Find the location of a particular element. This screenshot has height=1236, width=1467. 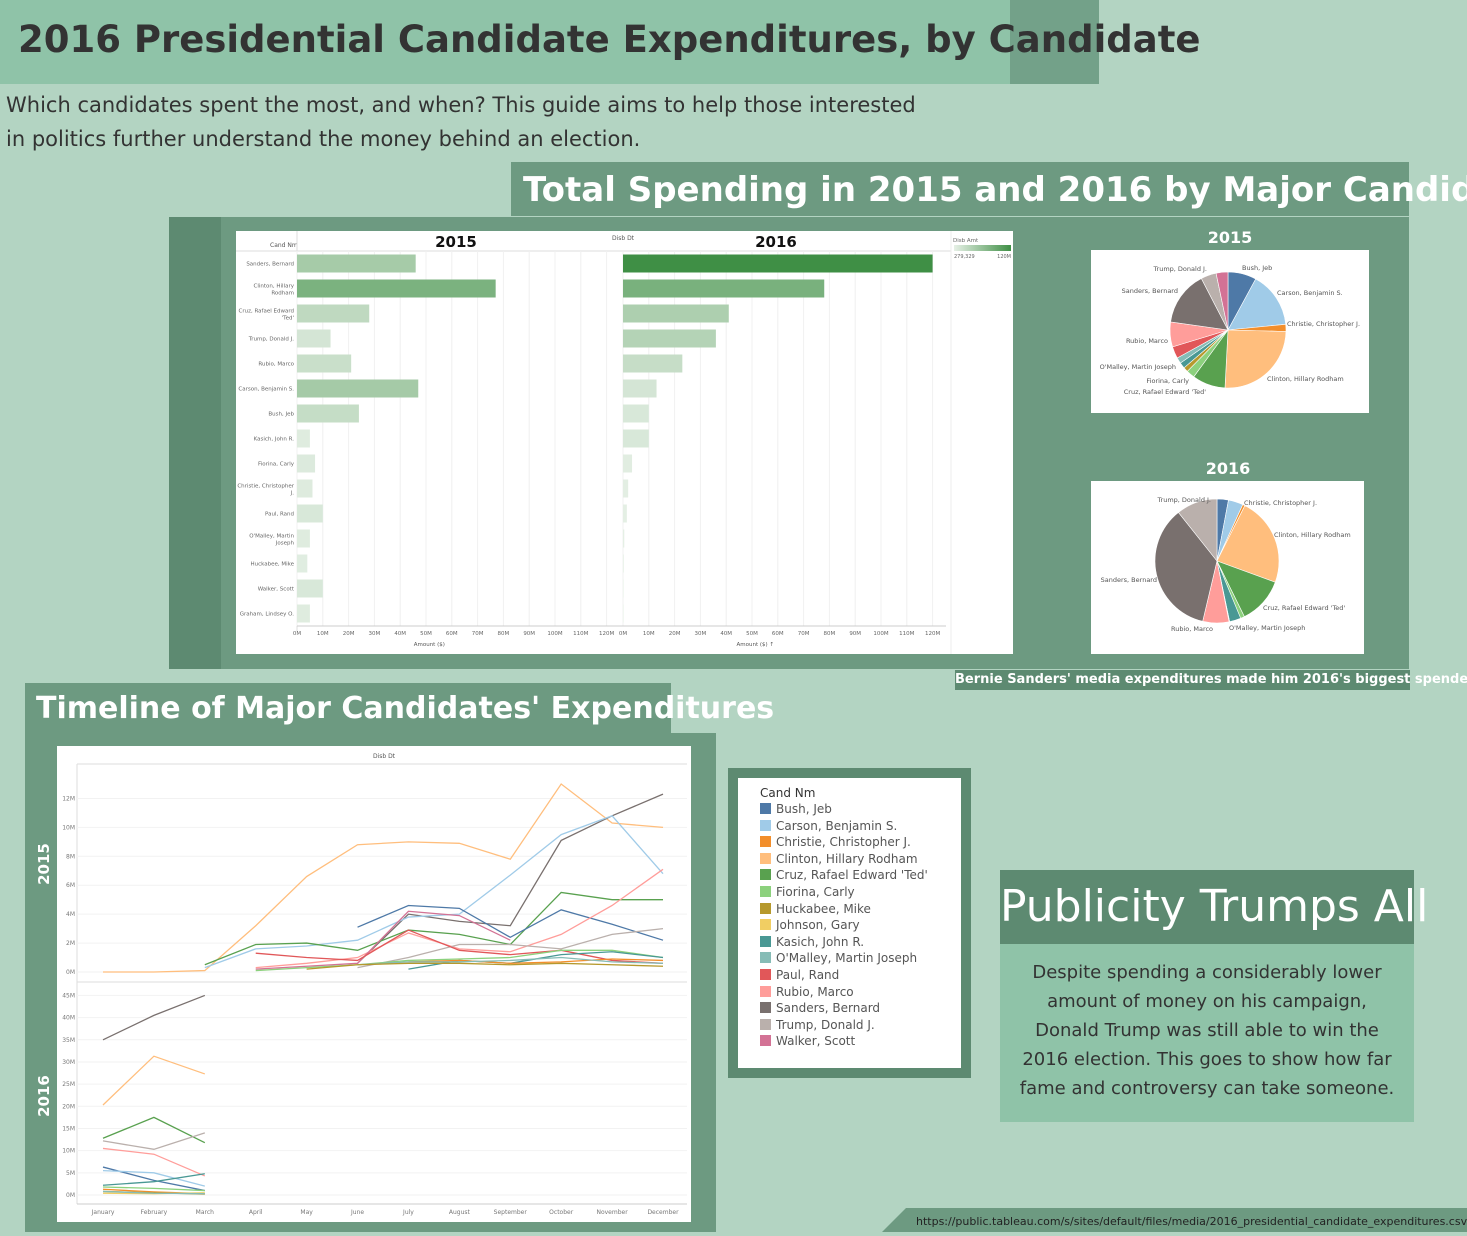

x-tick-label: January is located at coordinates (103, 1212).